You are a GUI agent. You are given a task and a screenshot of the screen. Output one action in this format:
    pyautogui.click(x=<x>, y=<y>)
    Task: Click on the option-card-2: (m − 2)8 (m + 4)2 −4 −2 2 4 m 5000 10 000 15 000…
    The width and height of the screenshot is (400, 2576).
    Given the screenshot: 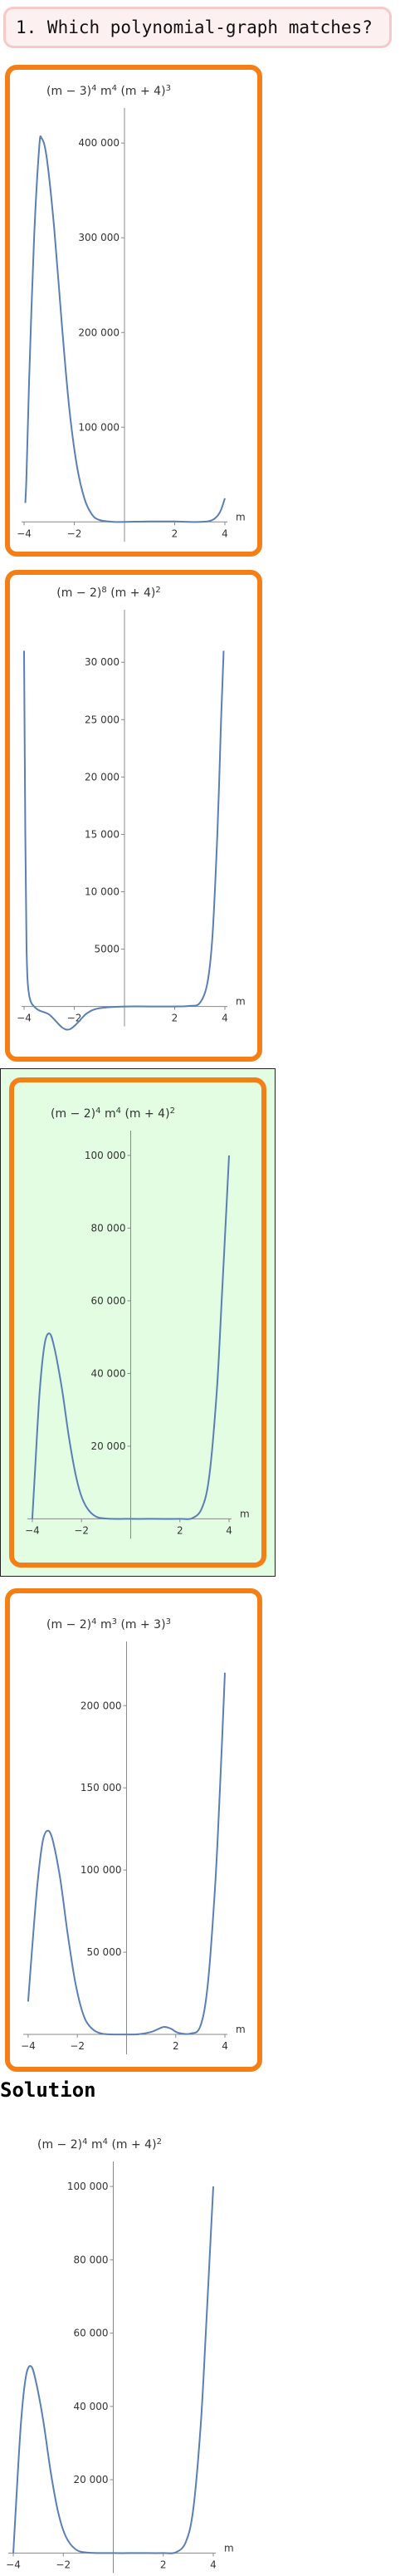 What is the action you would take?
    pyautogui.click(x=133, y=816)
    